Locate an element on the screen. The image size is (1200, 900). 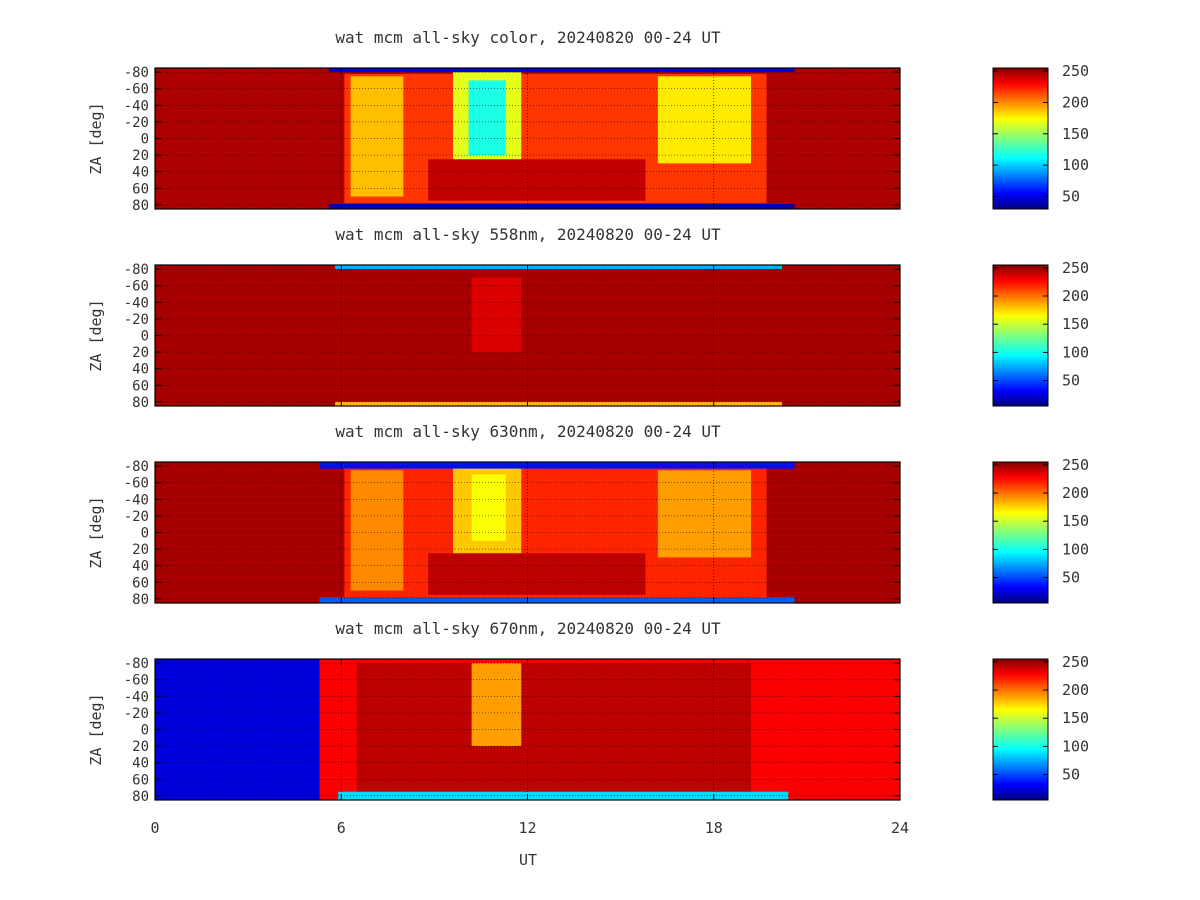
x-tick-label: 6 is located at coordinates (341, 828).